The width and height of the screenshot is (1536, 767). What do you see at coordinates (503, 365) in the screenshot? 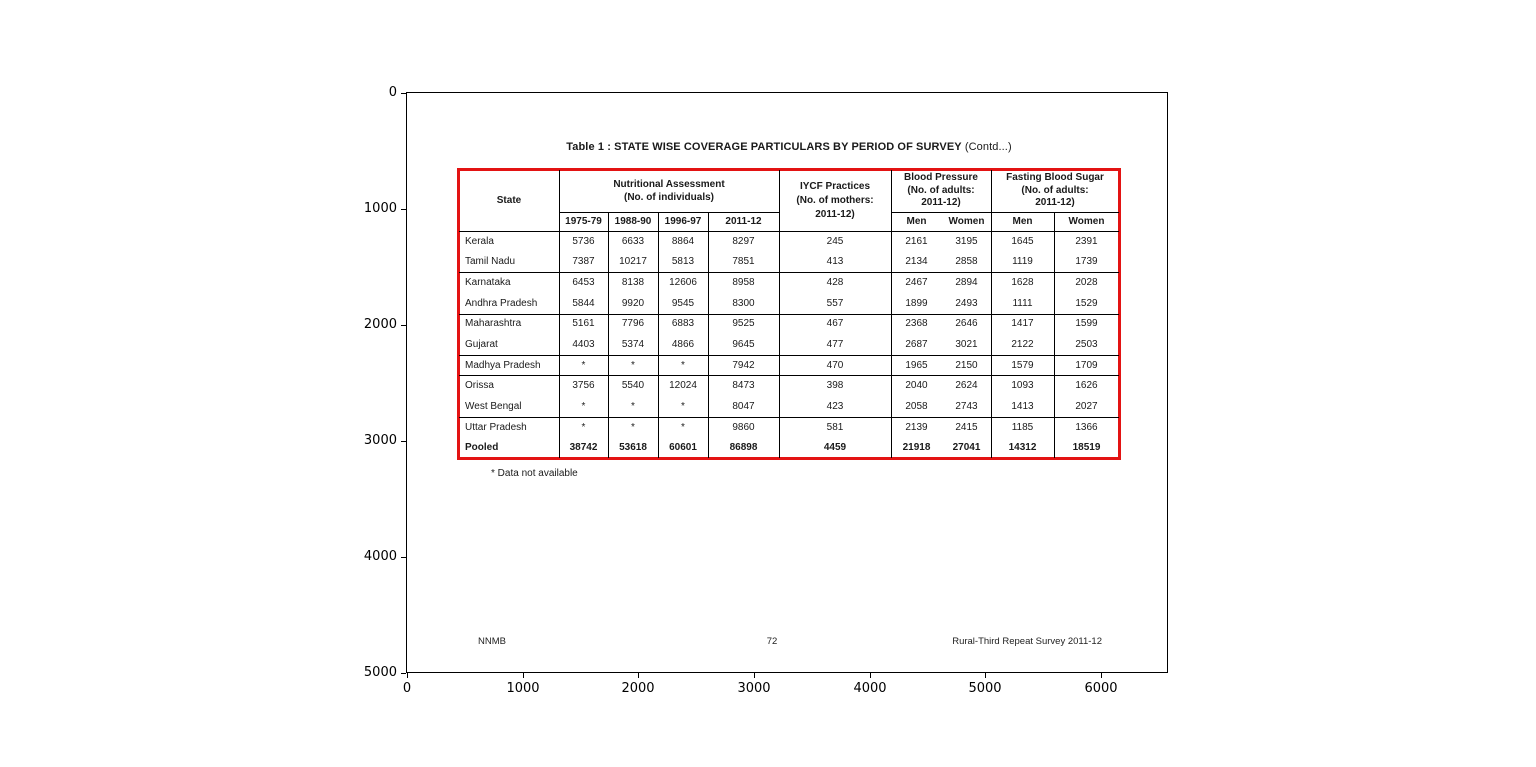
I see `row-state-label: Madhya Pradesh` at bounding box center [503, 365].